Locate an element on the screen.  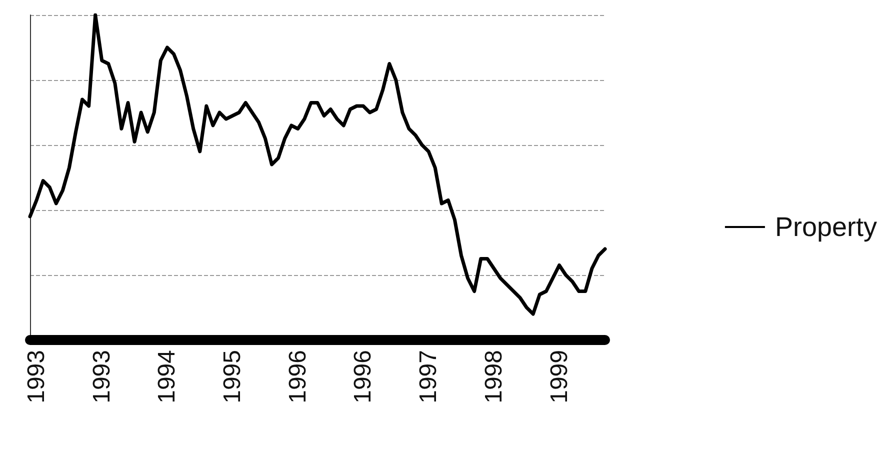
legend-label: Property is located at coordinates (826, 227).